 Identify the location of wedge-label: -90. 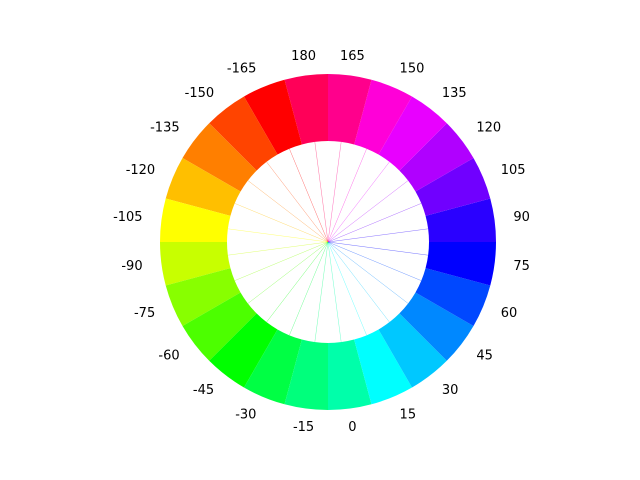
(131, 266).